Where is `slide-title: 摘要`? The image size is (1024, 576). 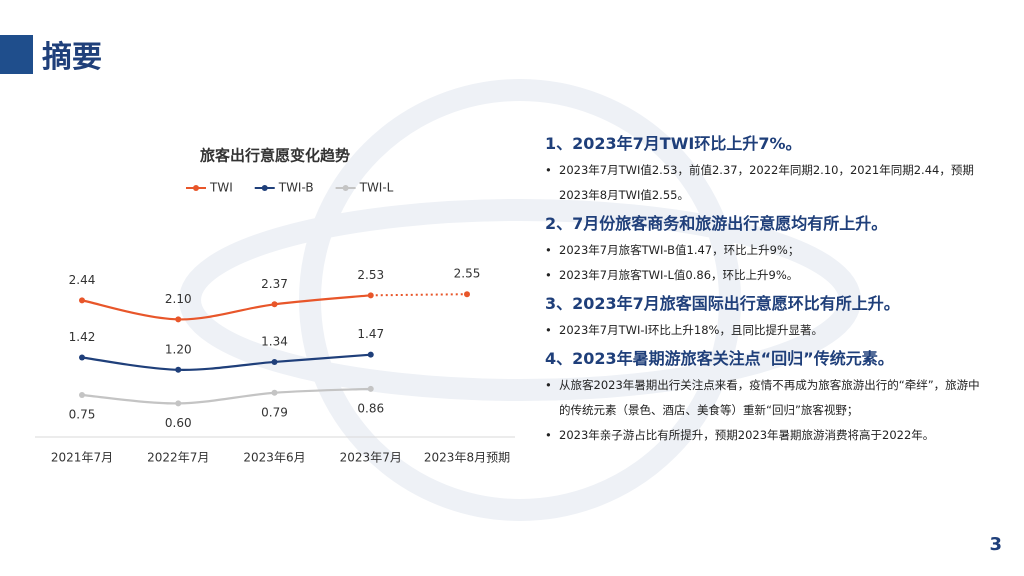
slide-title: 摘要 is located at coordinates (72, 57).